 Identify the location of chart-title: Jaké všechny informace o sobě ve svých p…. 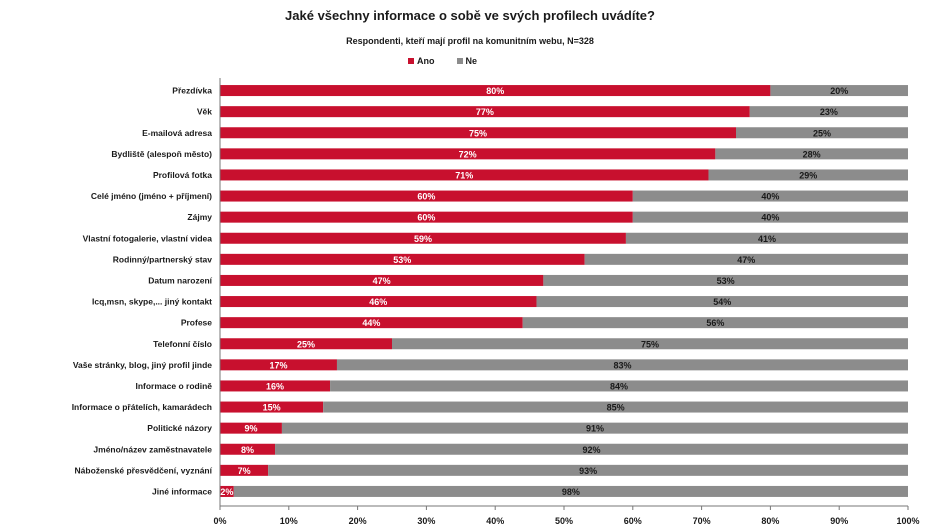
(470, 15).